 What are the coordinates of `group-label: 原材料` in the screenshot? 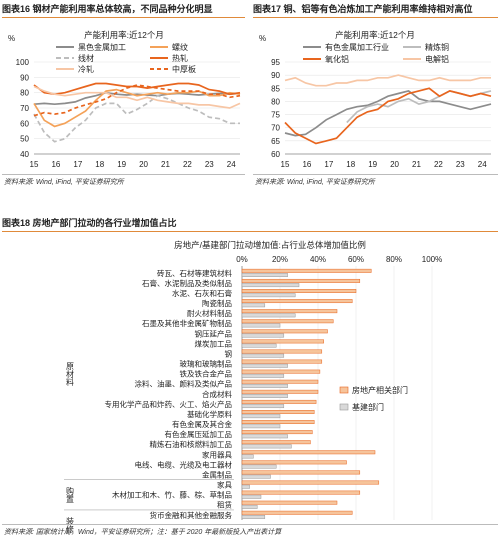 It's located at (70, 374).